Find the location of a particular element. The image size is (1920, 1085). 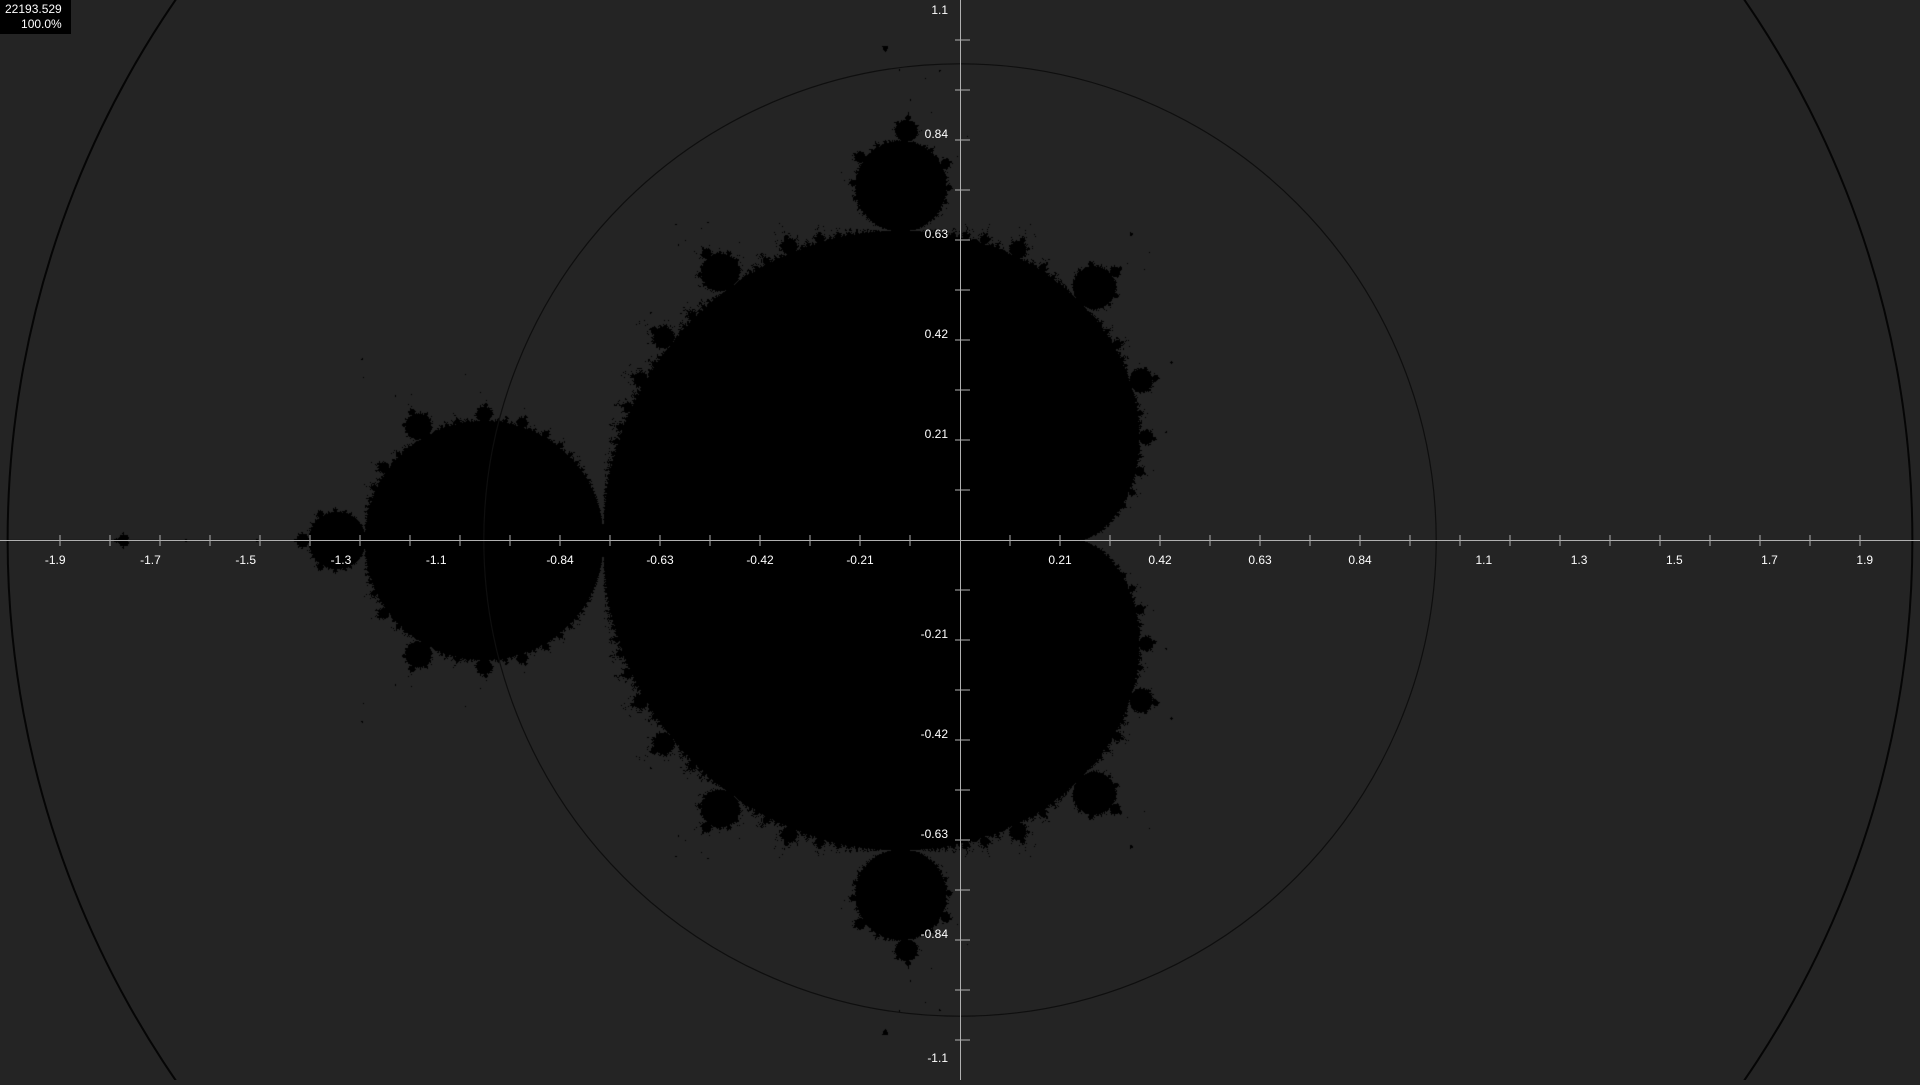

x-tick-label: -0.21 is located at coordinates (860, 560).